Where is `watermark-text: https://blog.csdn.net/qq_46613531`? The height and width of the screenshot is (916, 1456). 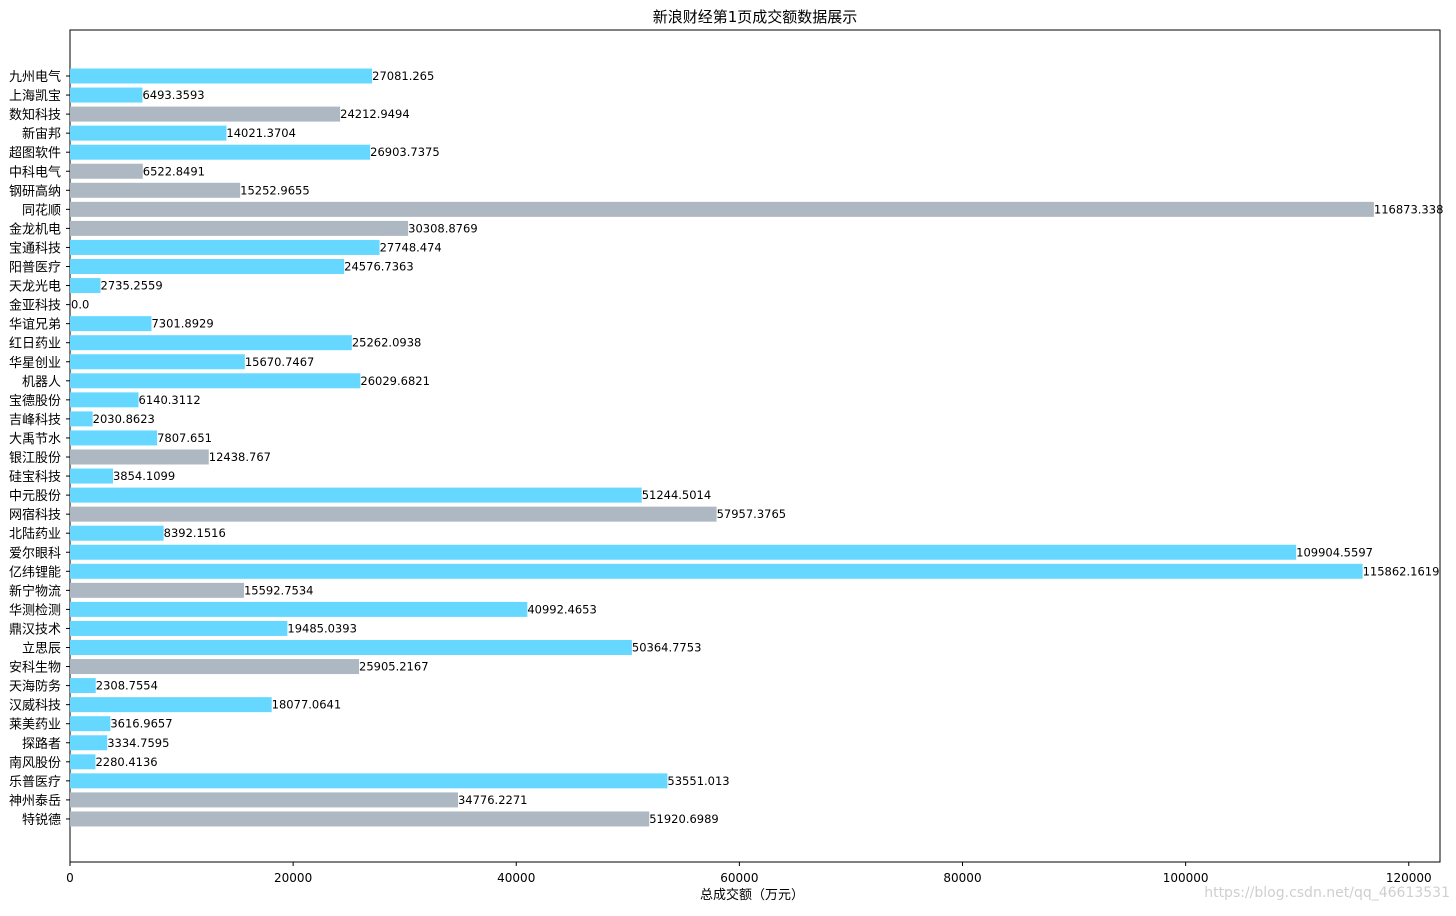
watermark-text: https://blog.csdn.net/qq_46613531 is located at coordinates (1327, 893).